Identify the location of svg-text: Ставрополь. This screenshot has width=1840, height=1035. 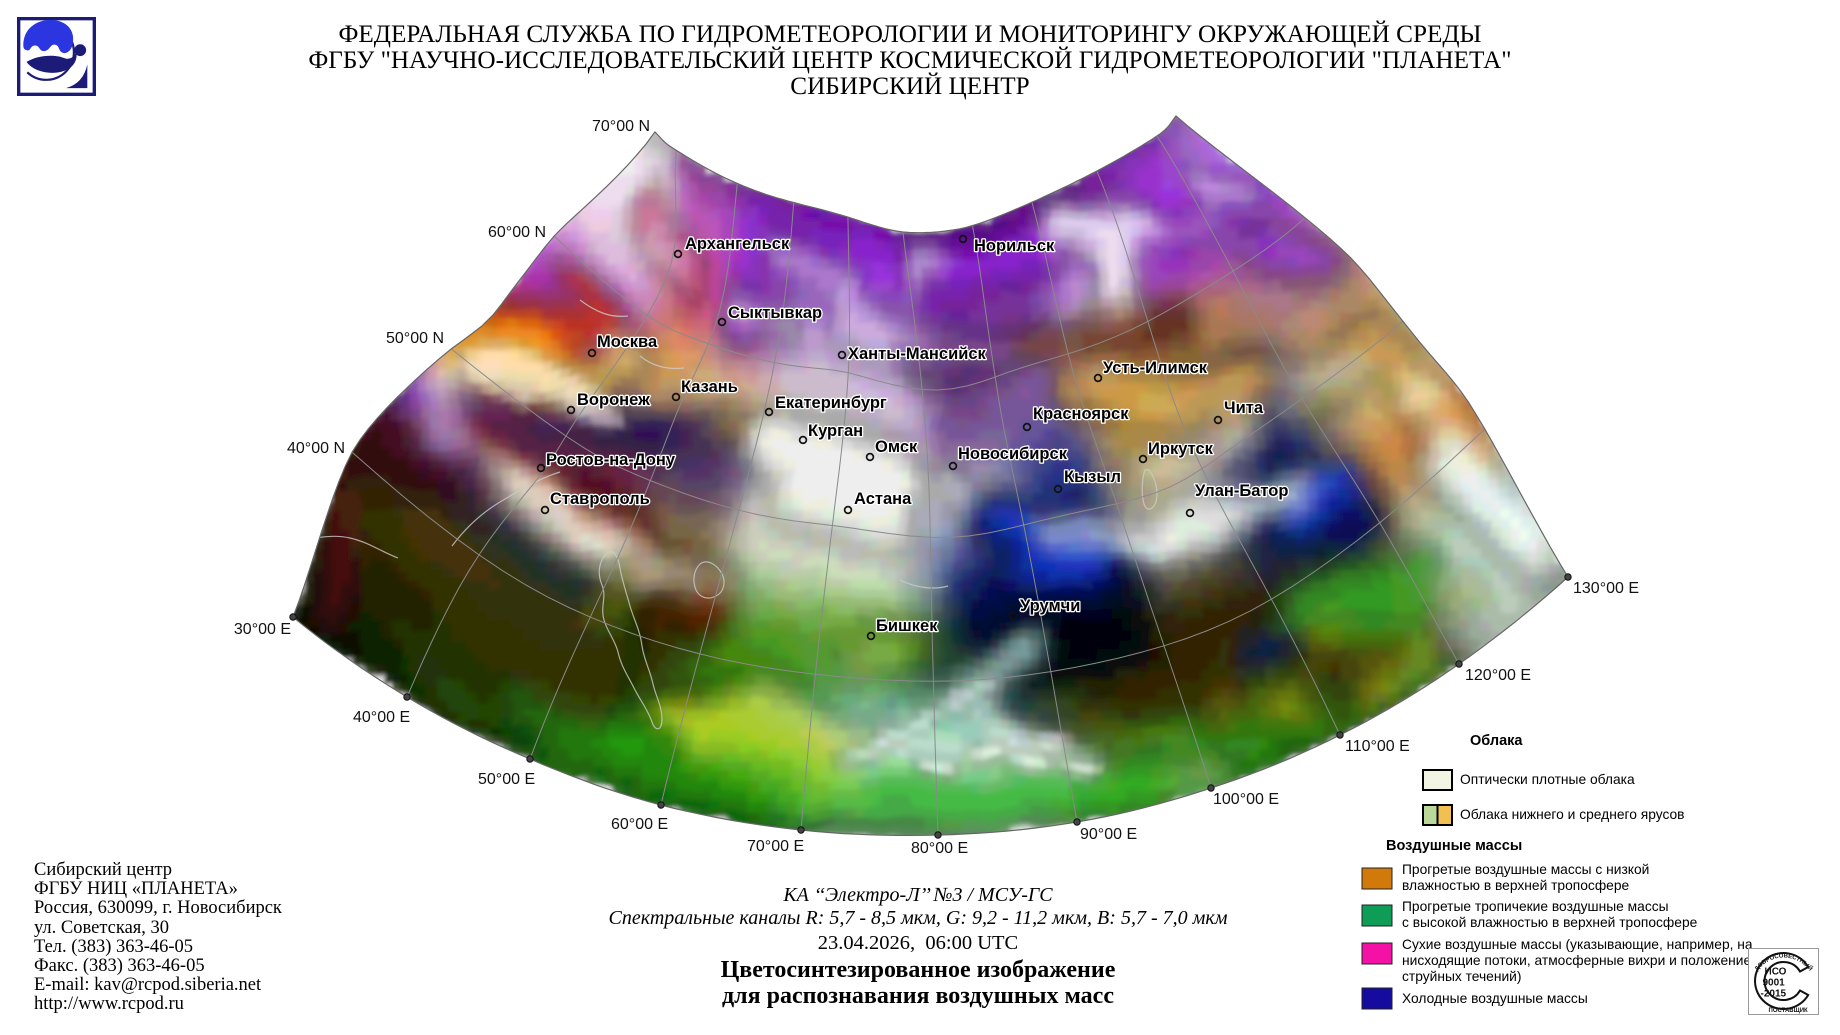
(600, 499).